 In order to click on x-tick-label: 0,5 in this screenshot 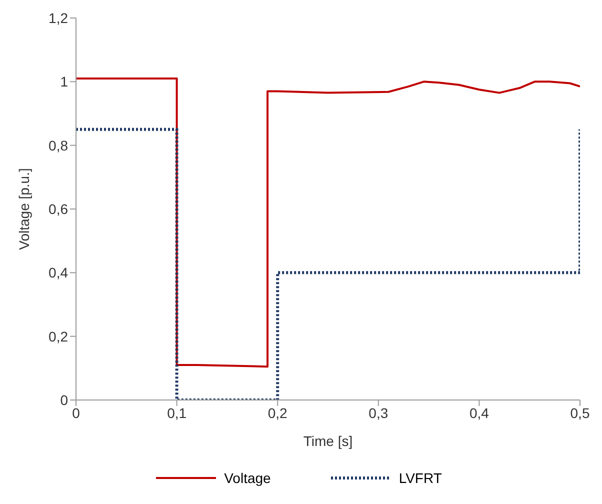, I will do `click(580, 412)`.